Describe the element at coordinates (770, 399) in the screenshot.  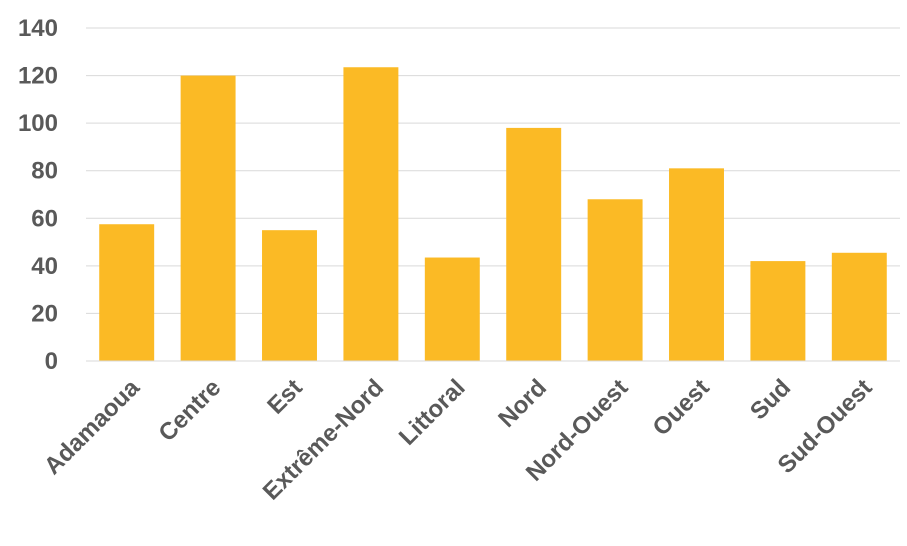
I see `x-tick-label: Sud` at that location.